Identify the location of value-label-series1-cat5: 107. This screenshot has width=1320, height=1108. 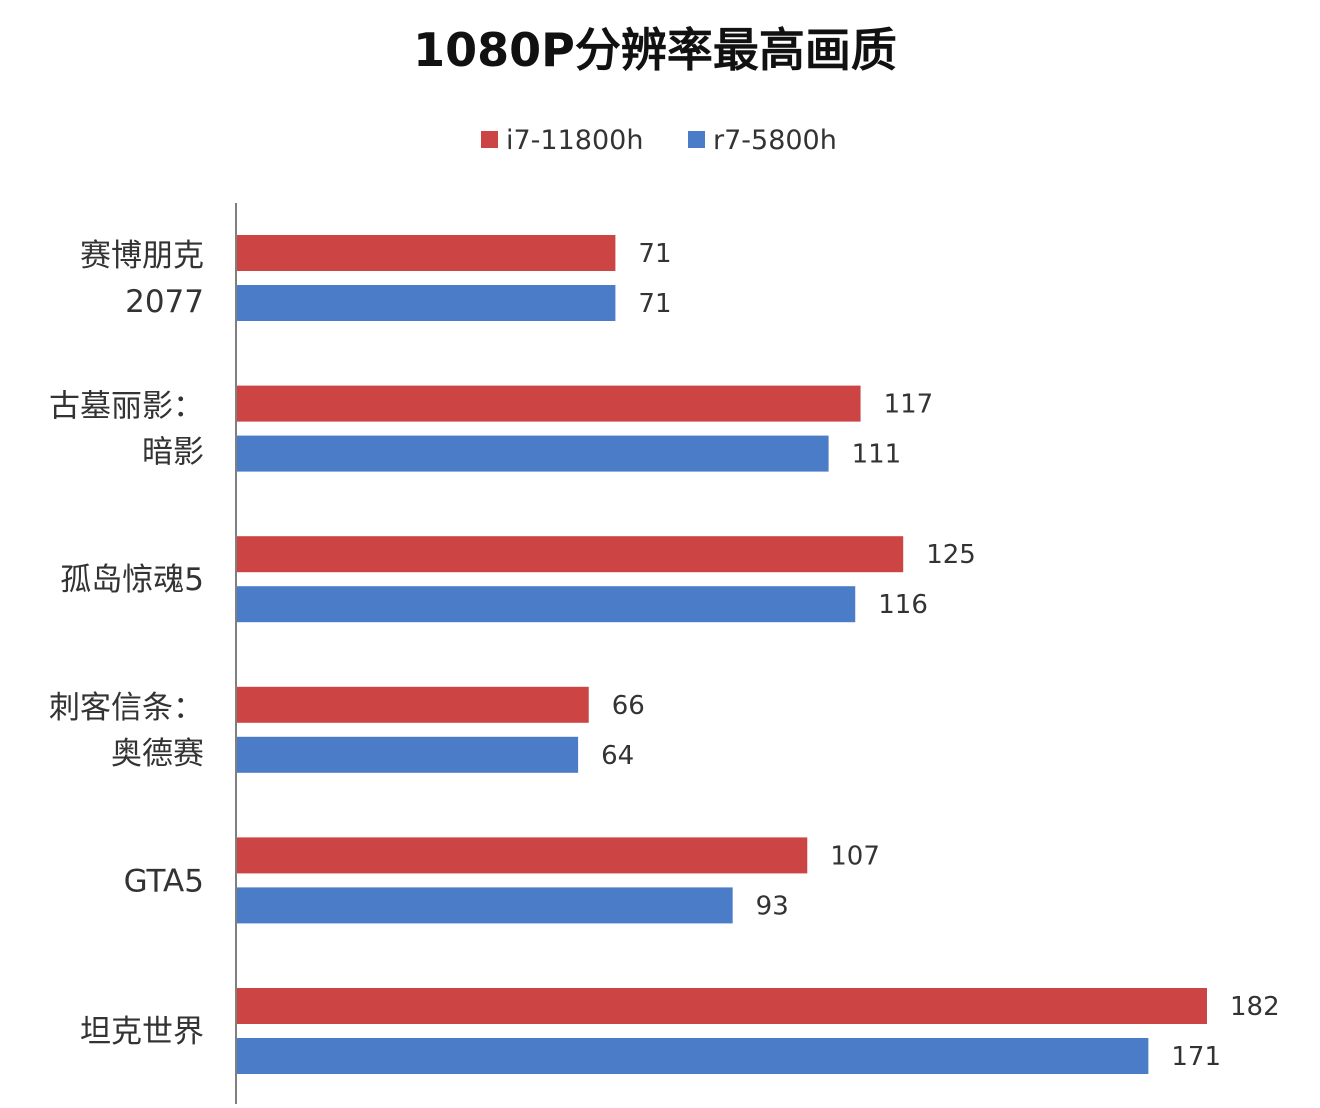
(855, 856).